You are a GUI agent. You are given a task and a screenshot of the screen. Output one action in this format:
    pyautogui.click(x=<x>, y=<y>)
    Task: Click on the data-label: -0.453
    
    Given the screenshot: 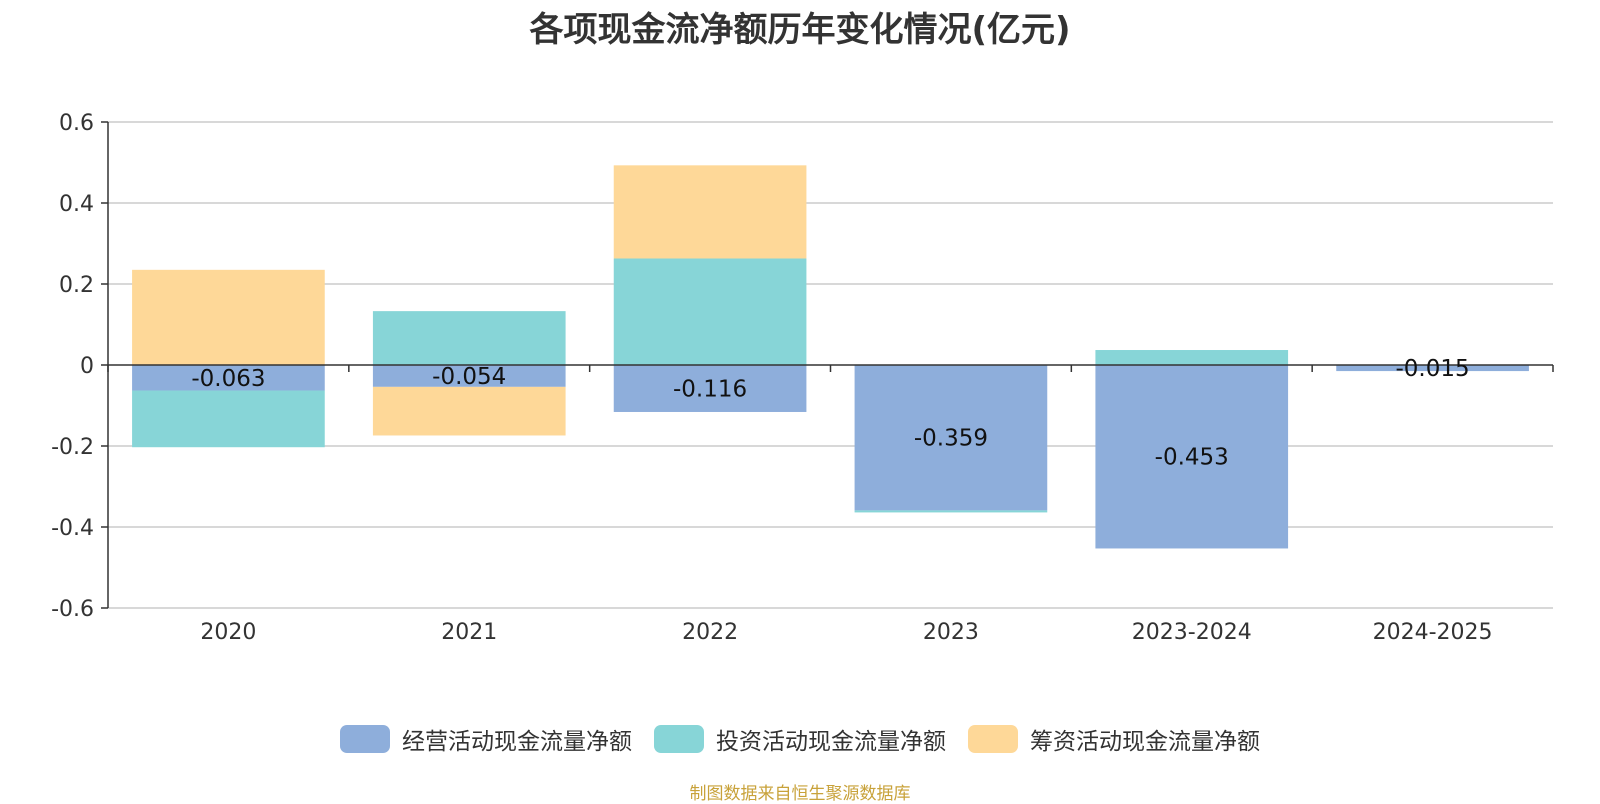 What is the action you would take?
    pyautogui.click(x=1192, y=458)
    